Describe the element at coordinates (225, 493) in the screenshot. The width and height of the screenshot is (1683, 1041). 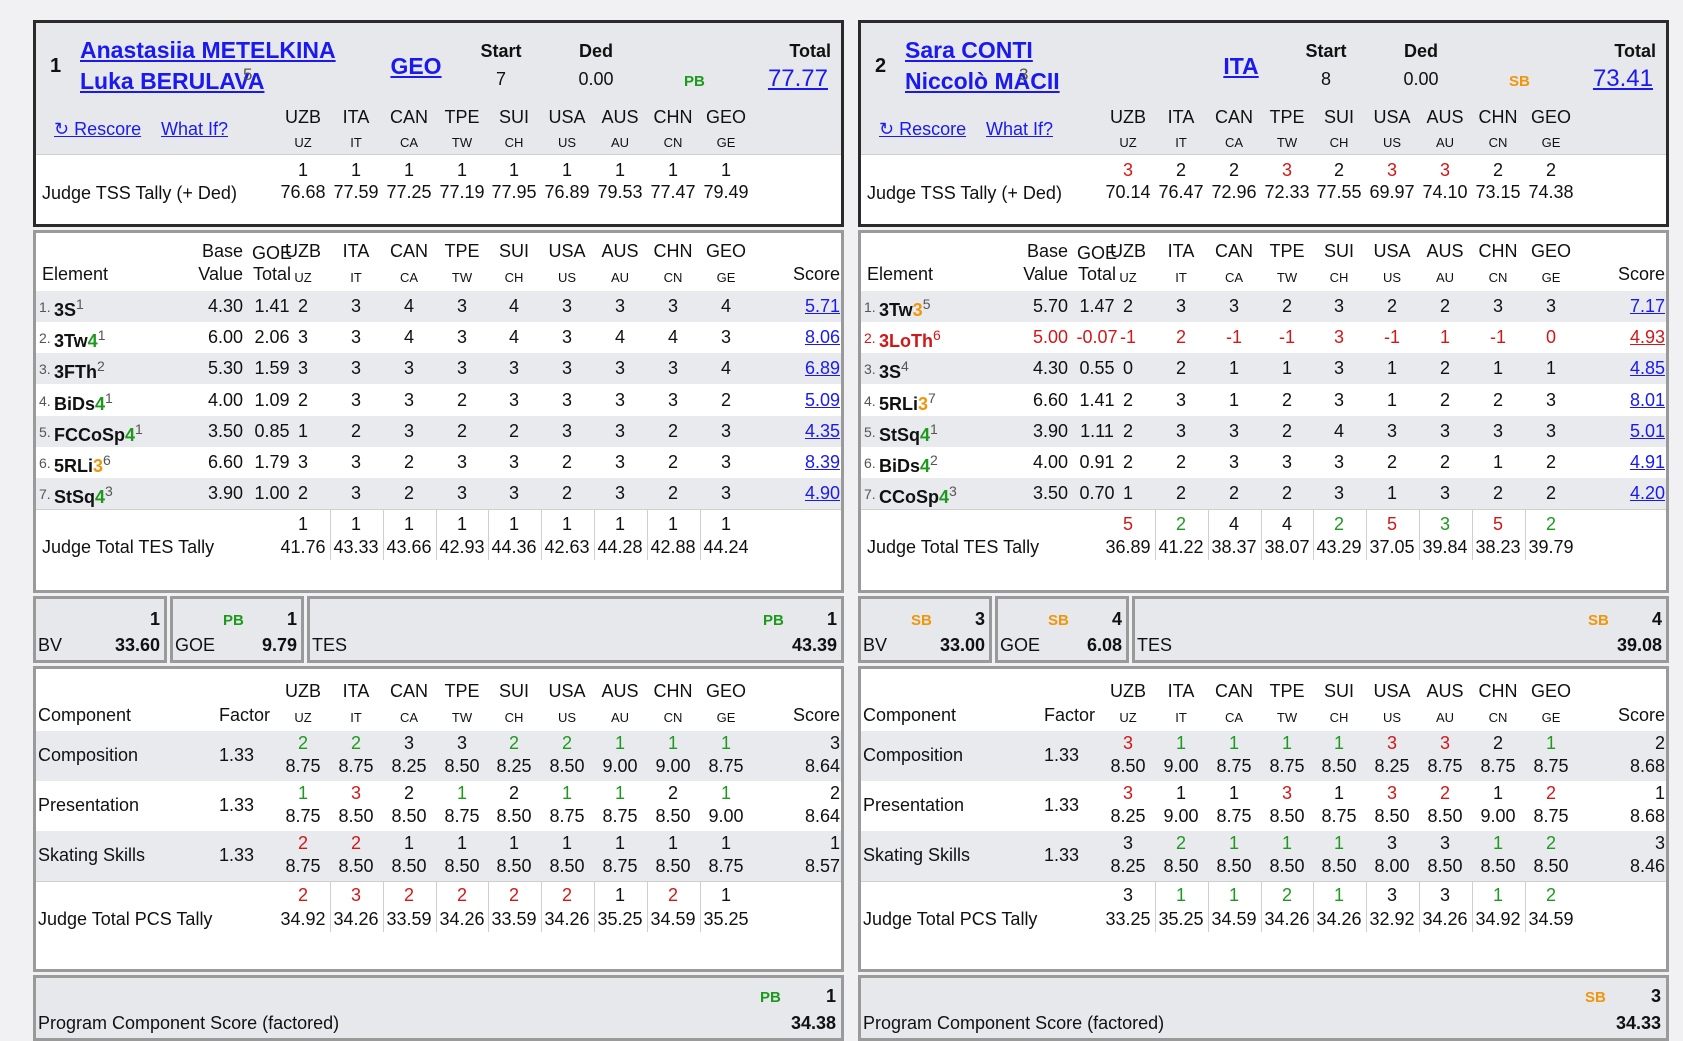
I see `element-base-value: 3.90` at that location.